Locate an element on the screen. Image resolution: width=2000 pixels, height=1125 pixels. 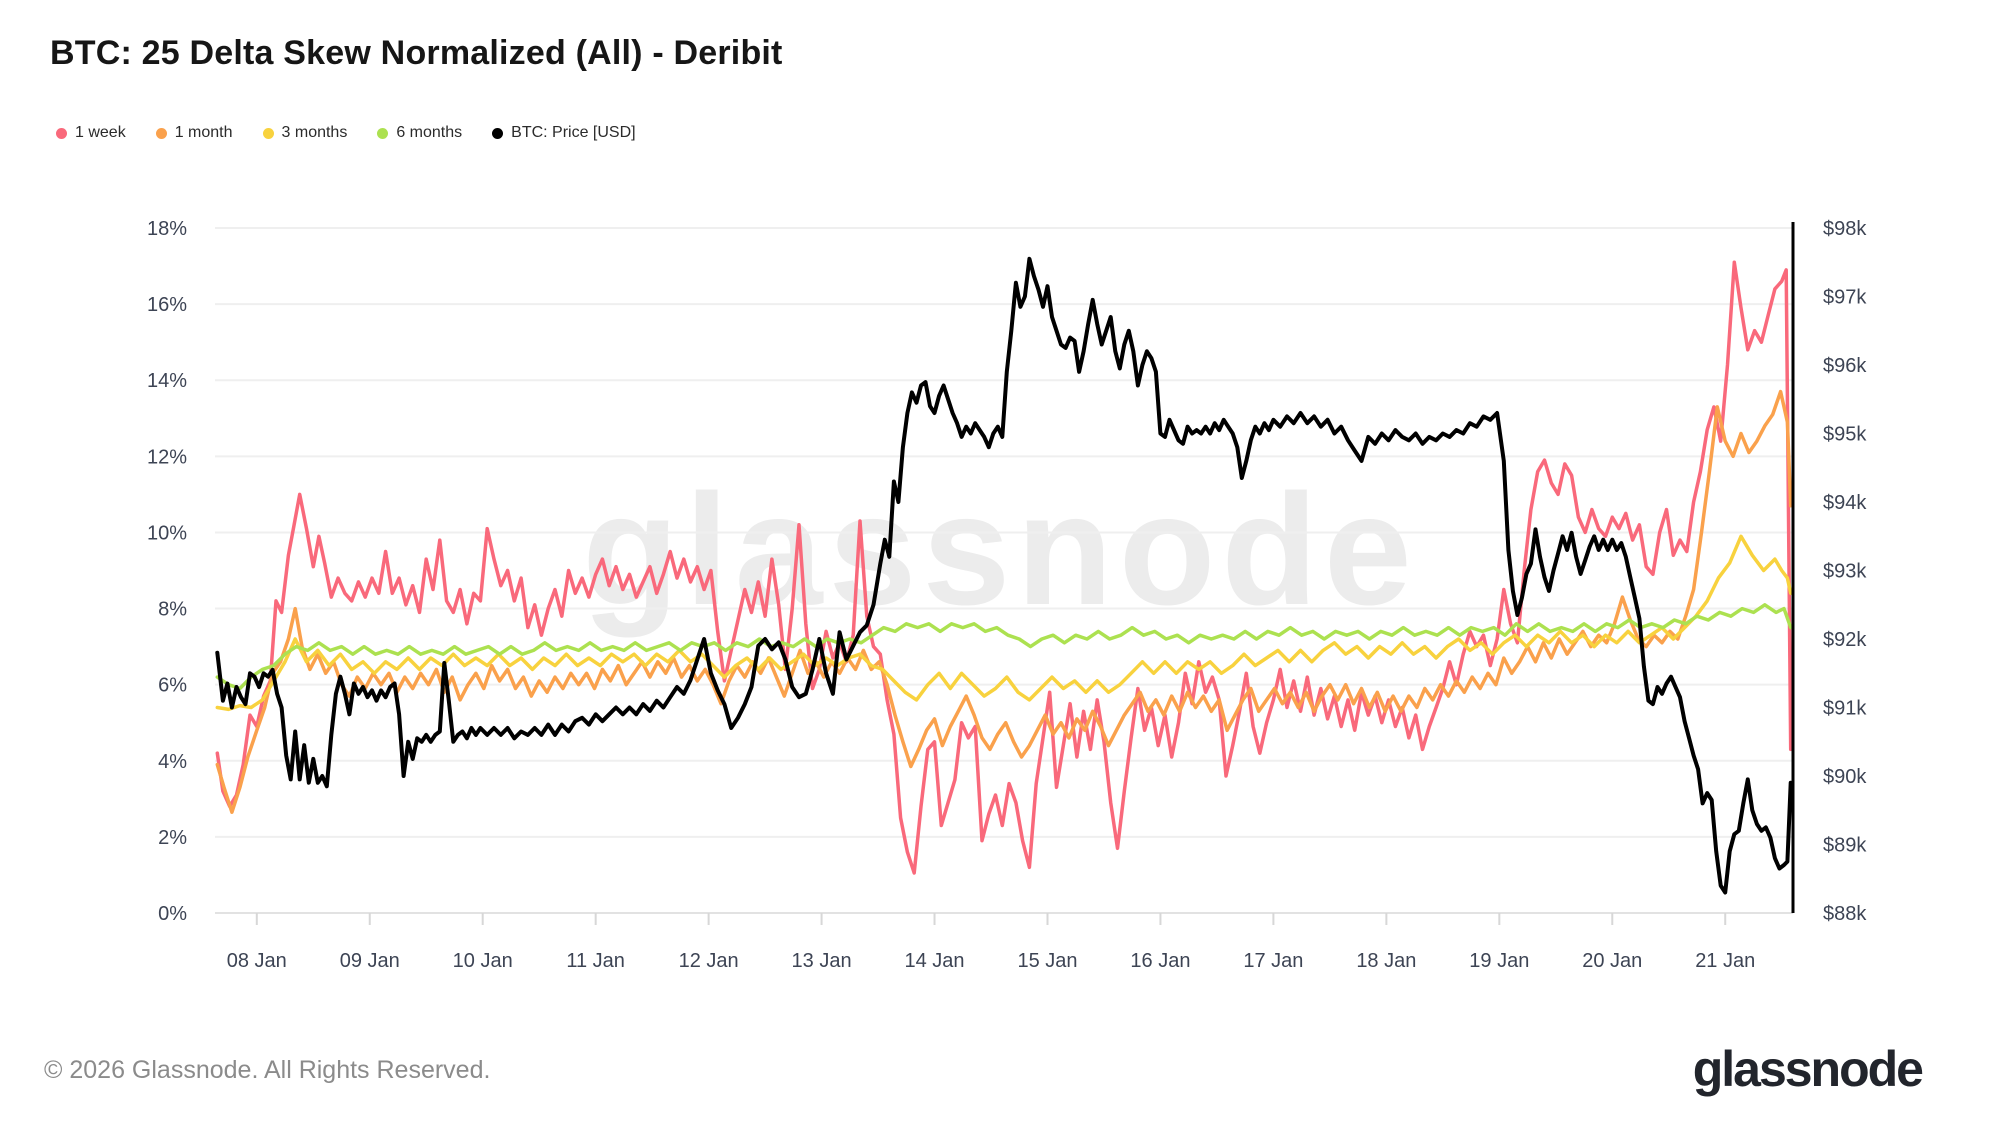
y-axis-right-label: $91k is located at coordinates (1845, 709).